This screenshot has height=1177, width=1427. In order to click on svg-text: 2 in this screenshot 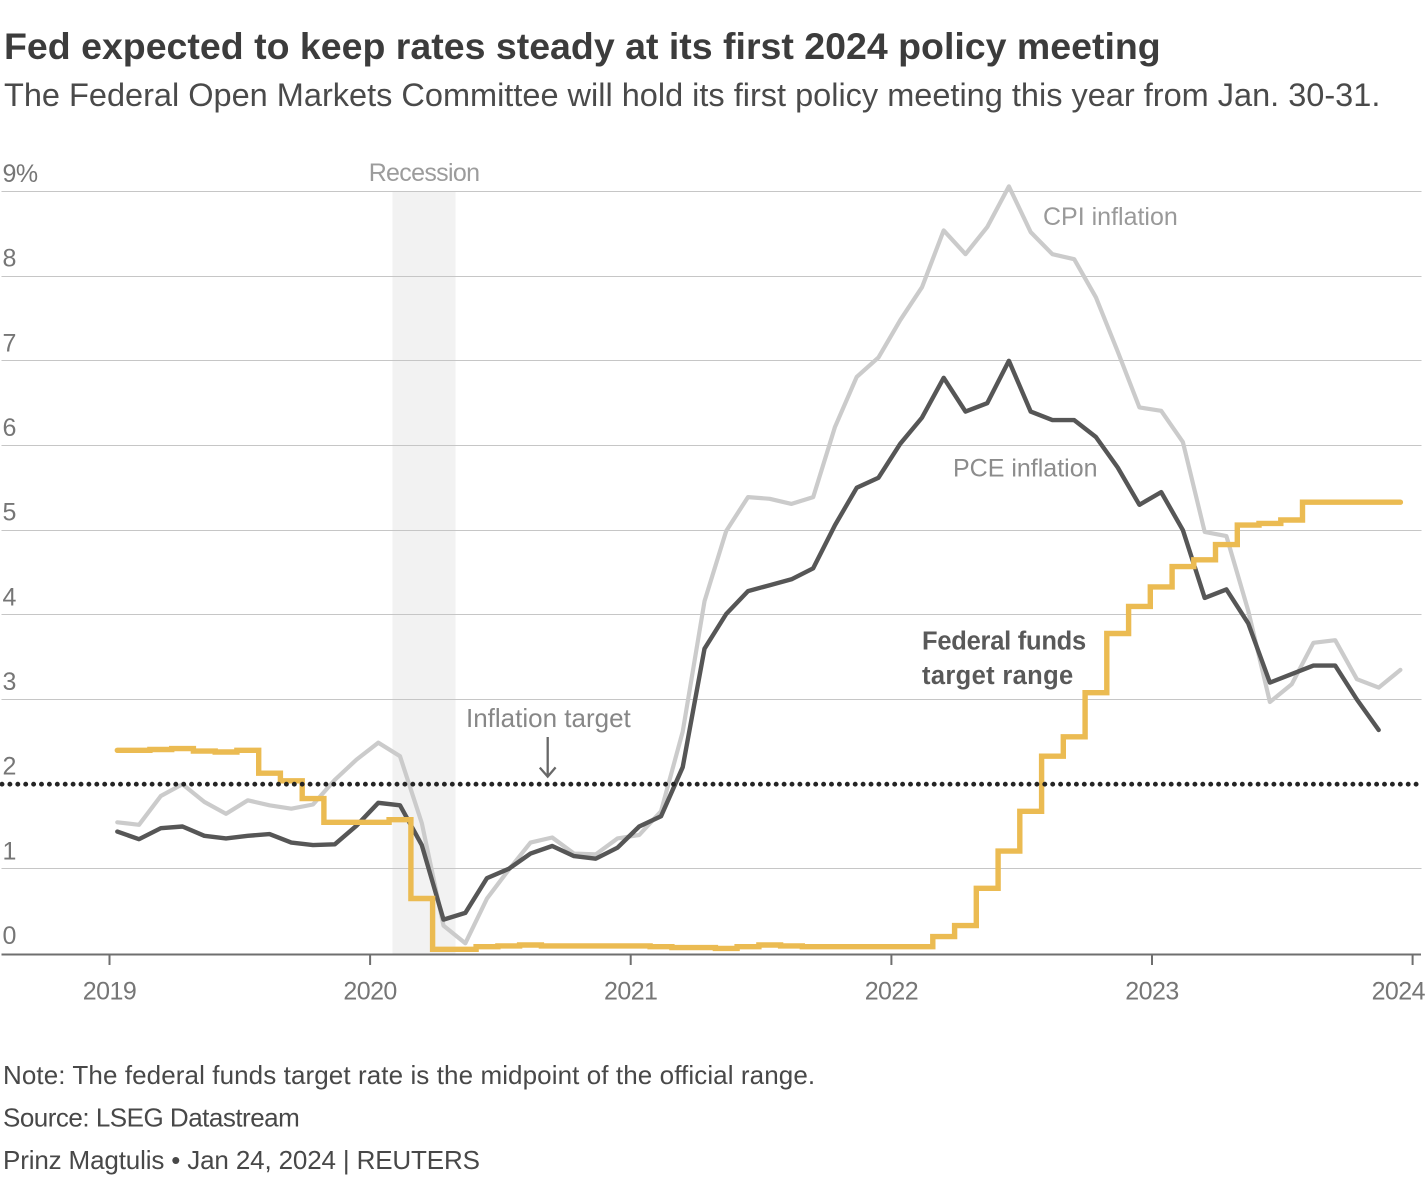, I will do `click(9, 767)`.